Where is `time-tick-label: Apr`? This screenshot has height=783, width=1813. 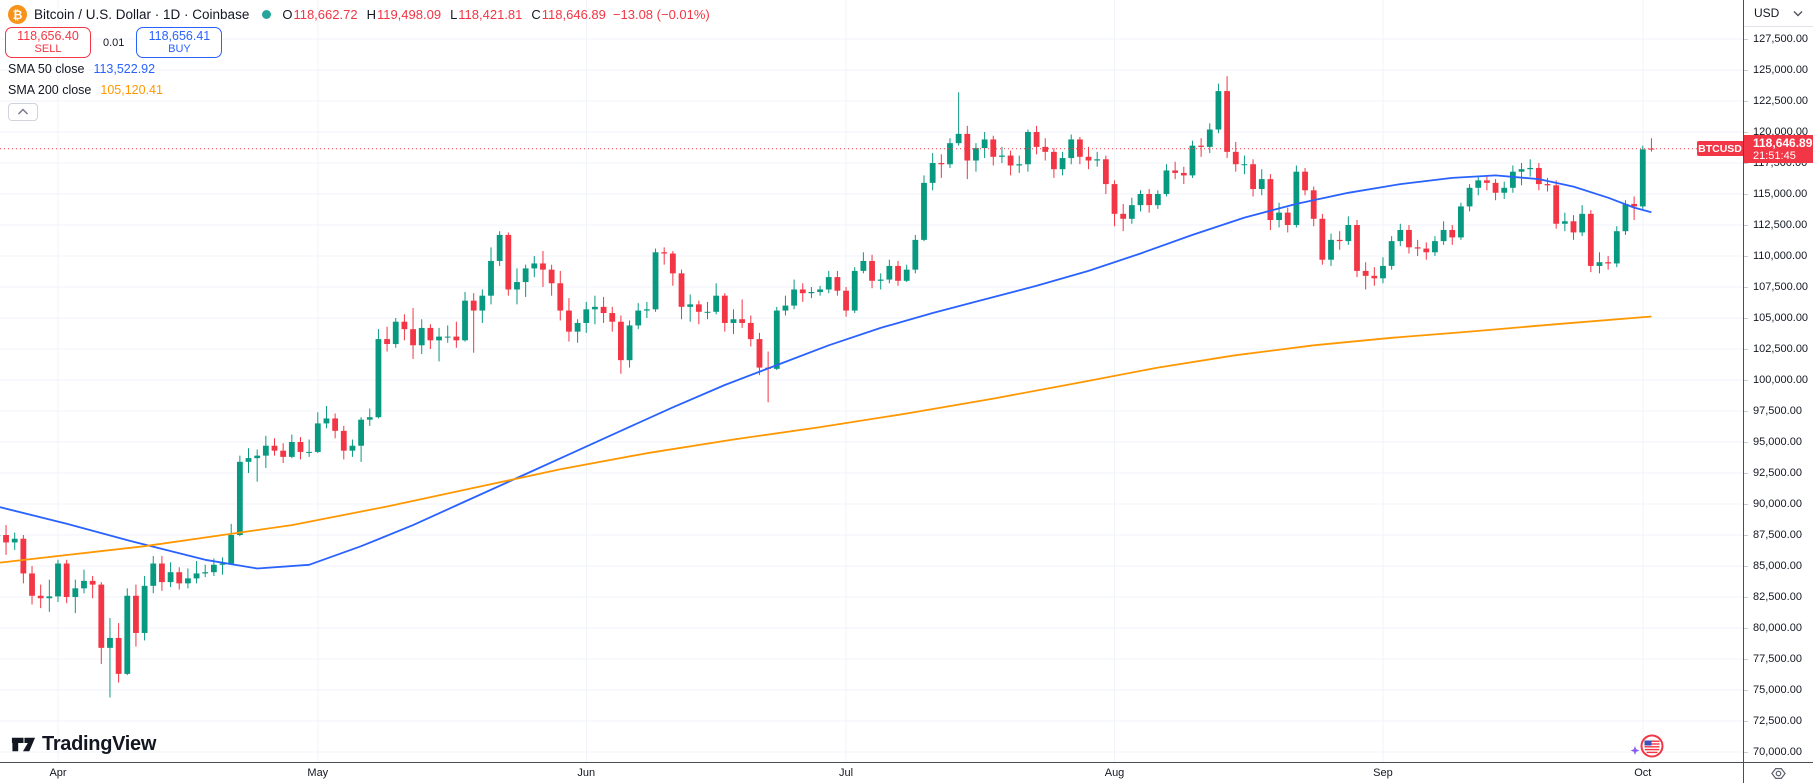
time-tick-label: Apr is located at coordinates (58, 773).